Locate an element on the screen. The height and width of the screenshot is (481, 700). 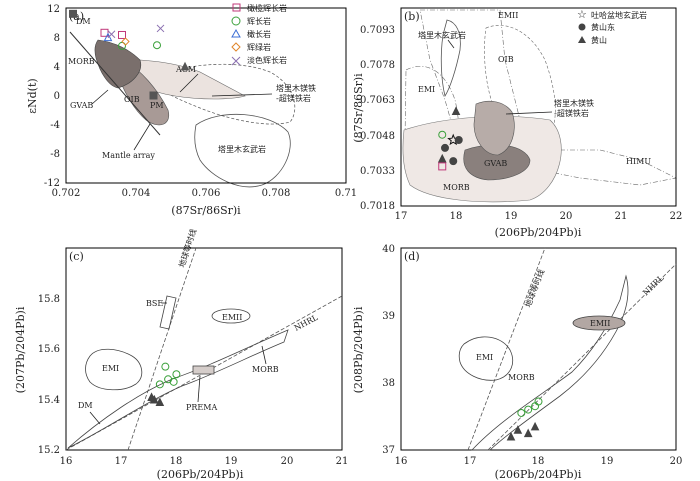
y-tick-a-3: 0 is located at coordinates (57, 96).